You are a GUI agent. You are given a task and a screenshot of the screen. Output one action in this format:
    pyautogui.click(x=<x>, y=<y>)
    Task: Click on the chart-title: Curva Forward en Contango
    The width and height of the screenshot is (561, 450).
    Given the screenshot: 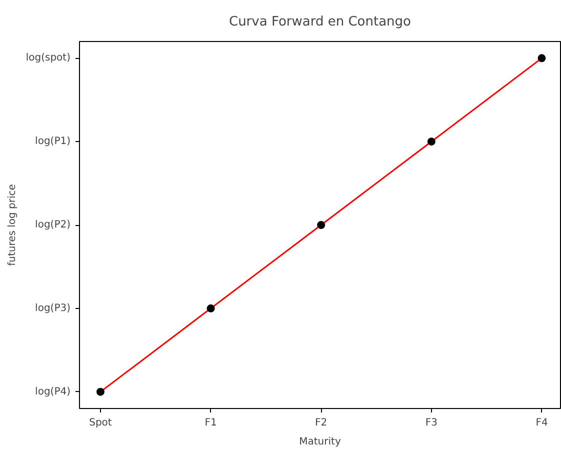 What is the action you would take?
    pyautogui.click(x=320, y=22)
    